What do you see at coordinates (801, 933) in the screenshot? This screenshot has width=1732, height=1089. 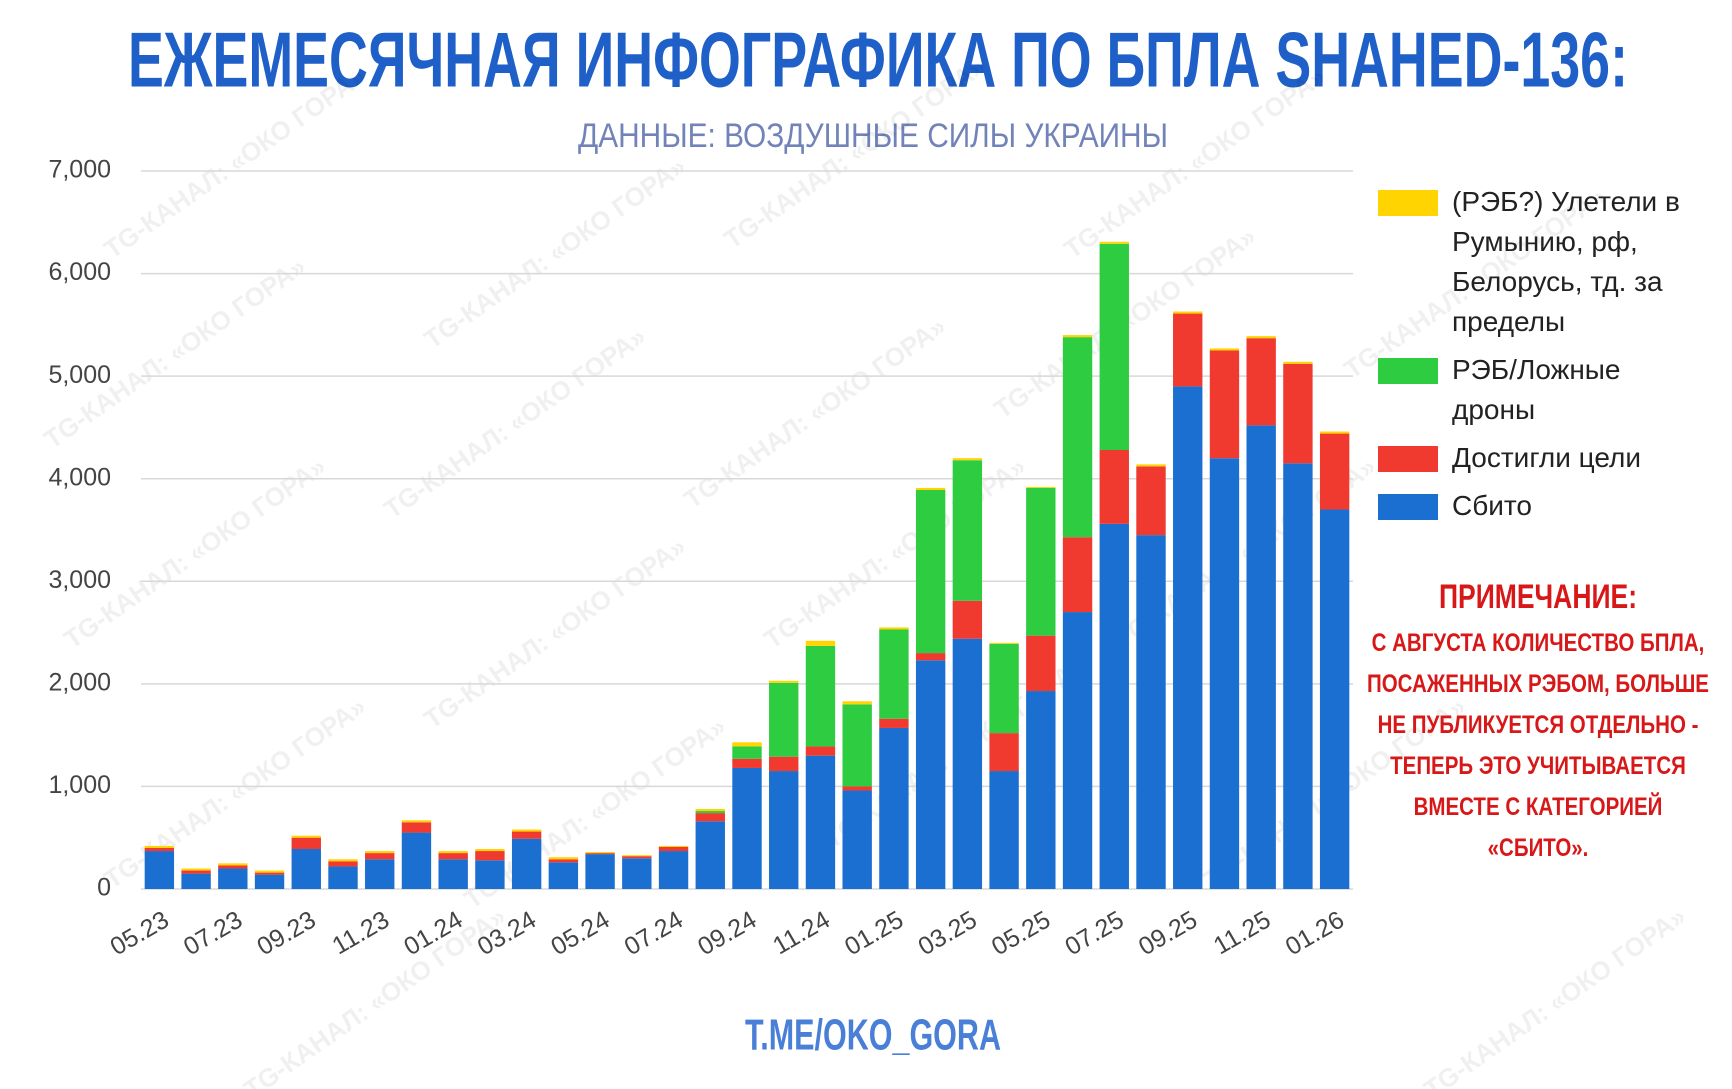 I see `x-tick-label: 11.24` at bounding box center [801, 933].